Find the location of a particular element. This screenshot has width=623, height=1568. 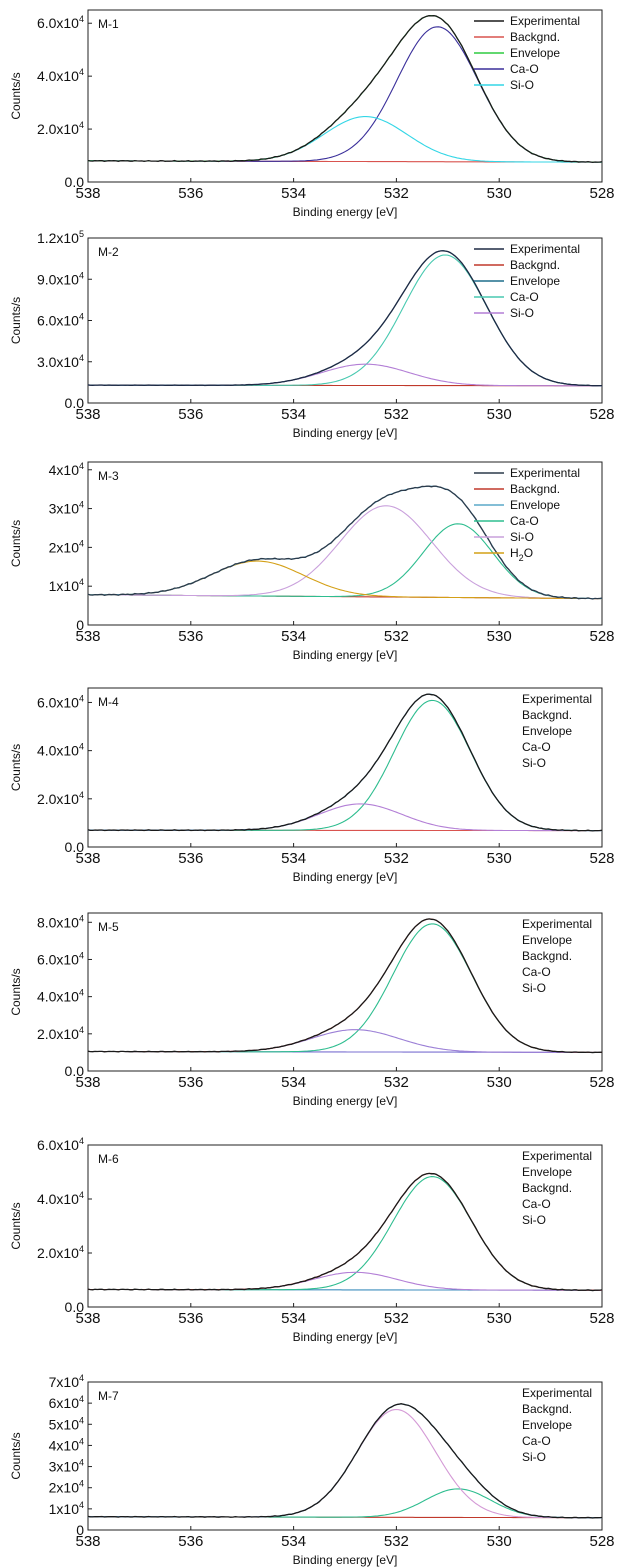

panel-label: M-5 is located at coordinates (108, 927).